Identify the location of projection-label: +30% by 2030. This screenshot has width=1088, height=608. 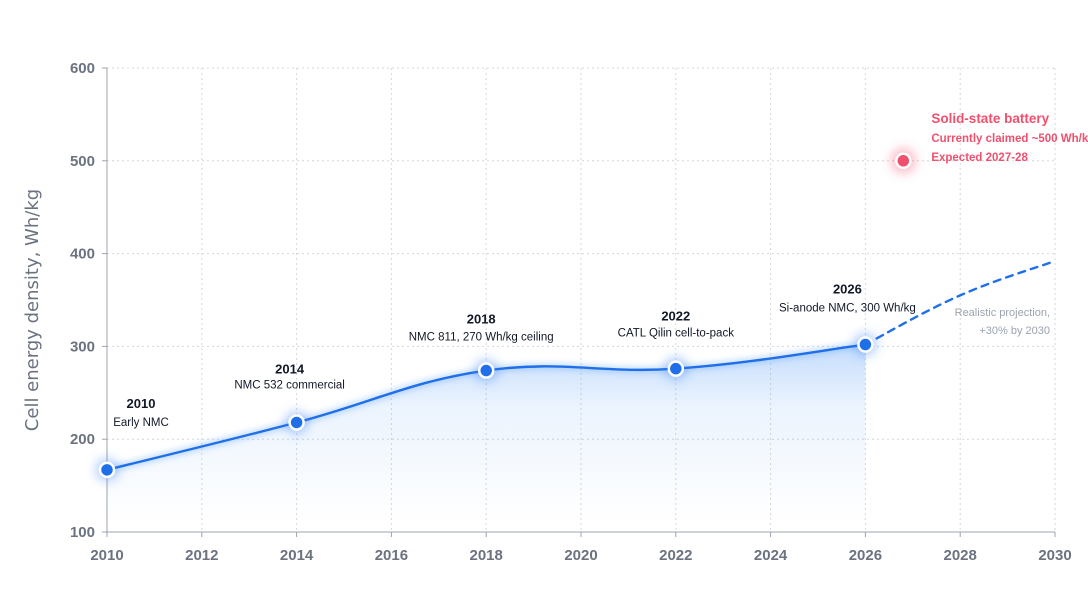
(1014, 331).